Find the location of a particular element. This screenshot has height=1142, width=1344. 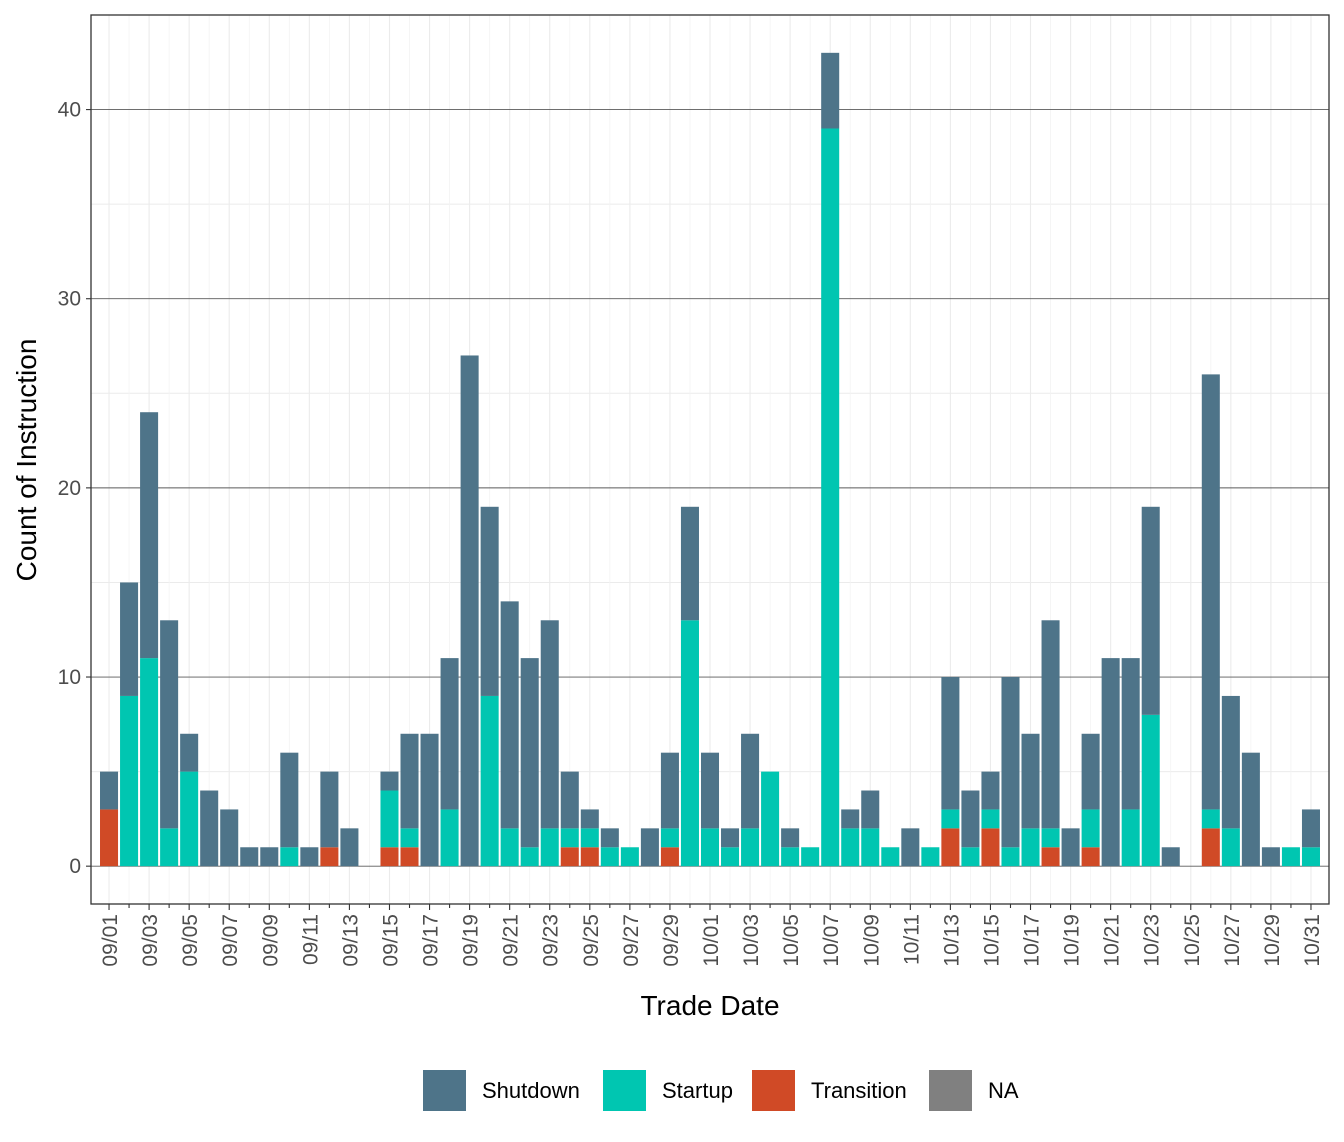

x-tick-label: 10/27 is located at coordinates (1232, 940).